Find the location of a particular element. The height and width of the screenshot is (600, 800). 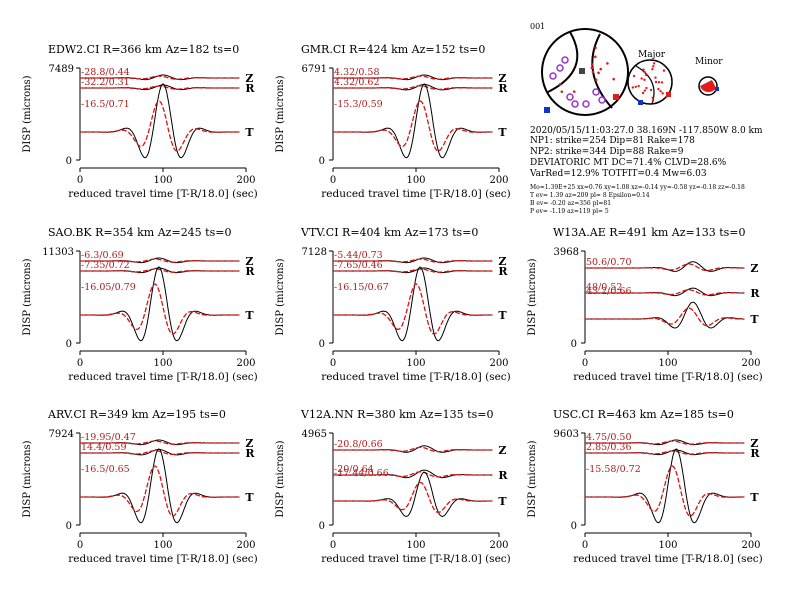

y-max-label: 9603 is located at coordinates (566, 434).